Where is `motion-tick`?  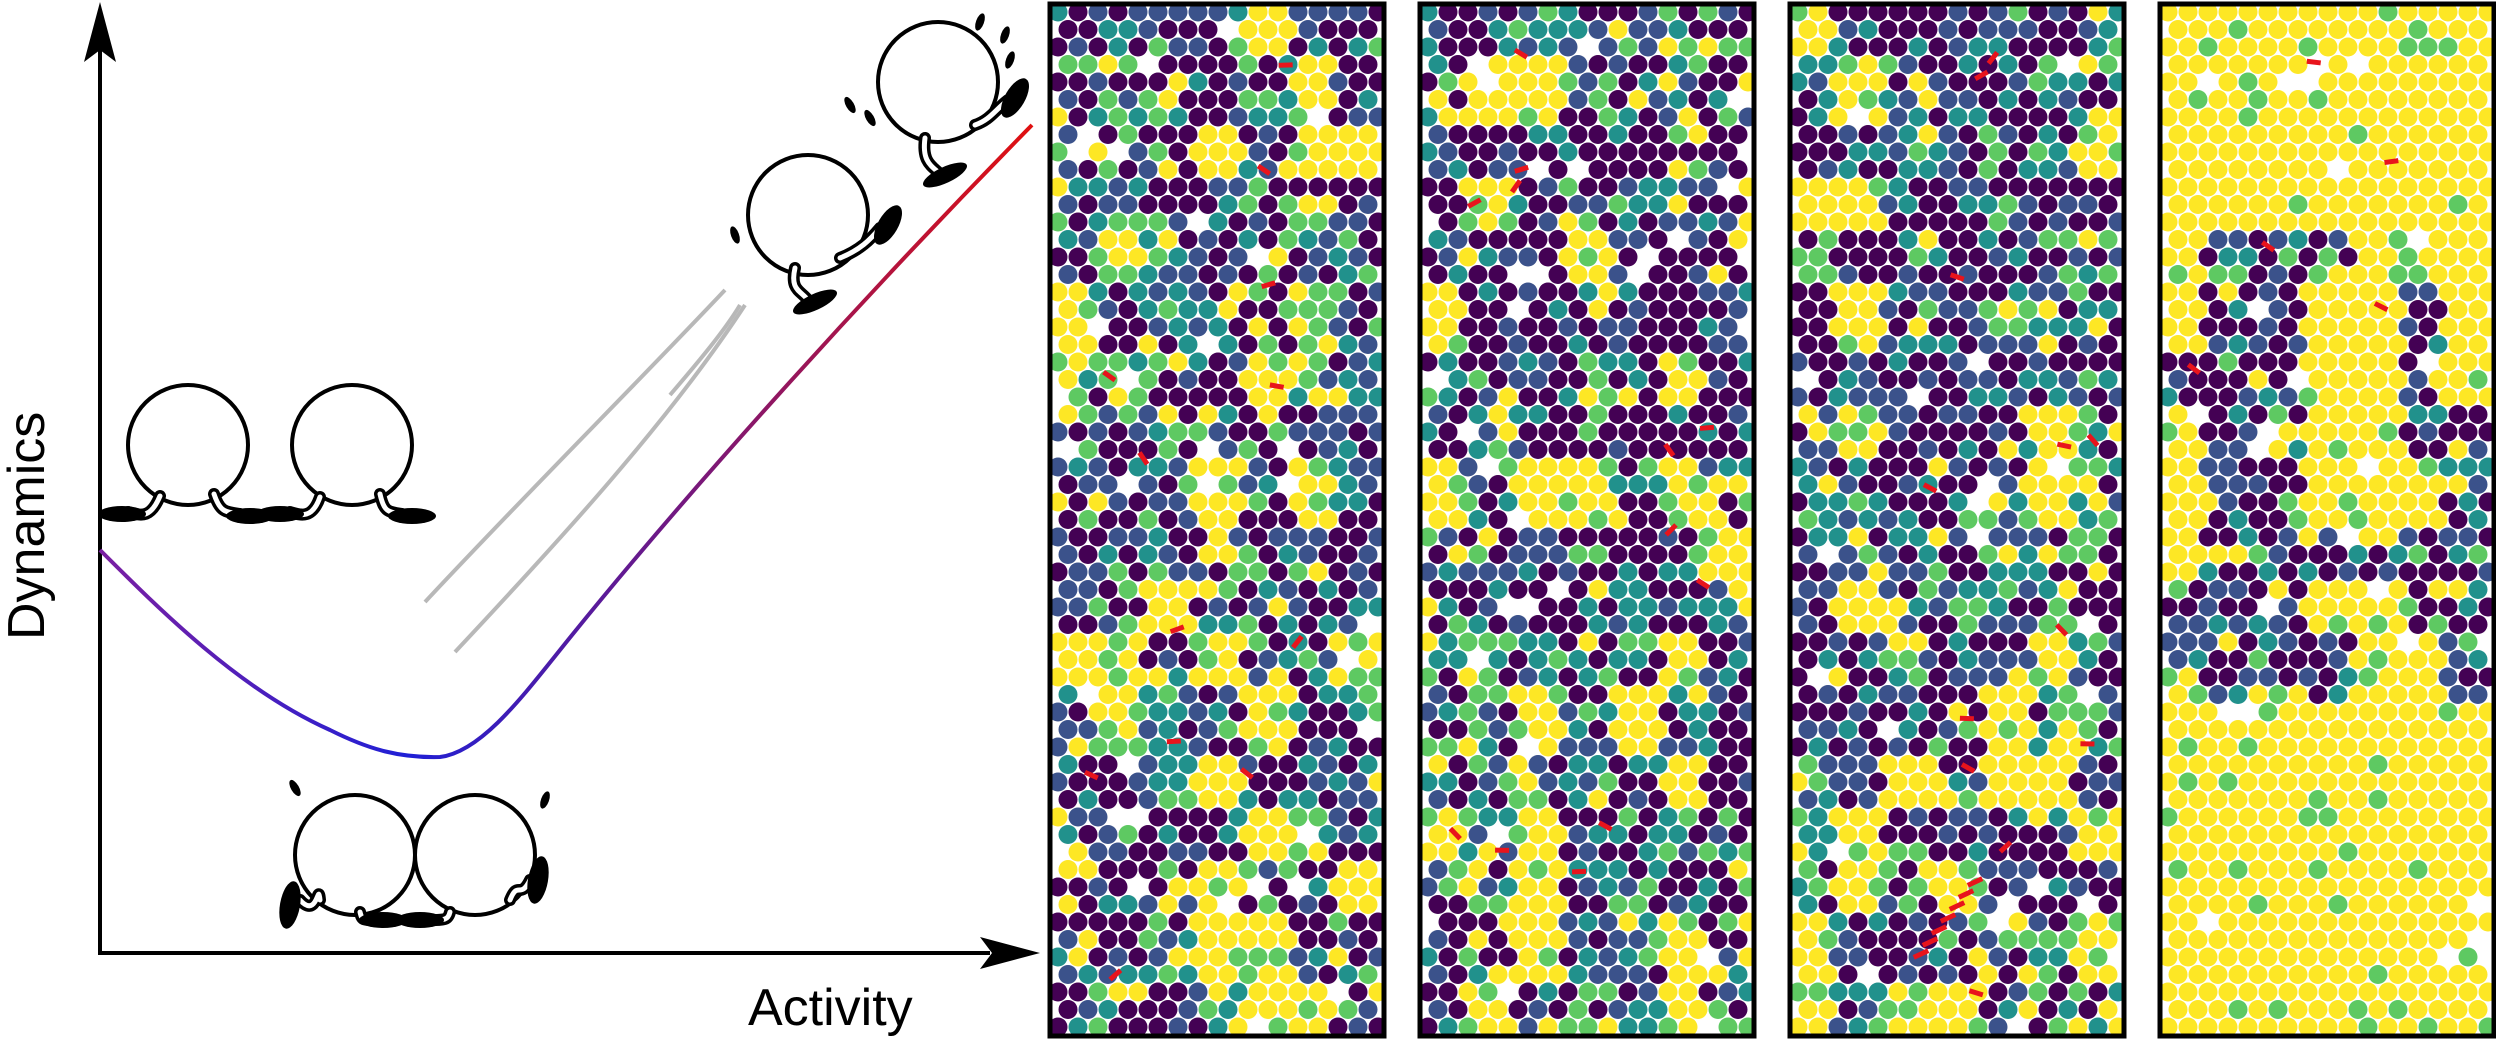 motion-tick is located at coordinates (1010, 60).